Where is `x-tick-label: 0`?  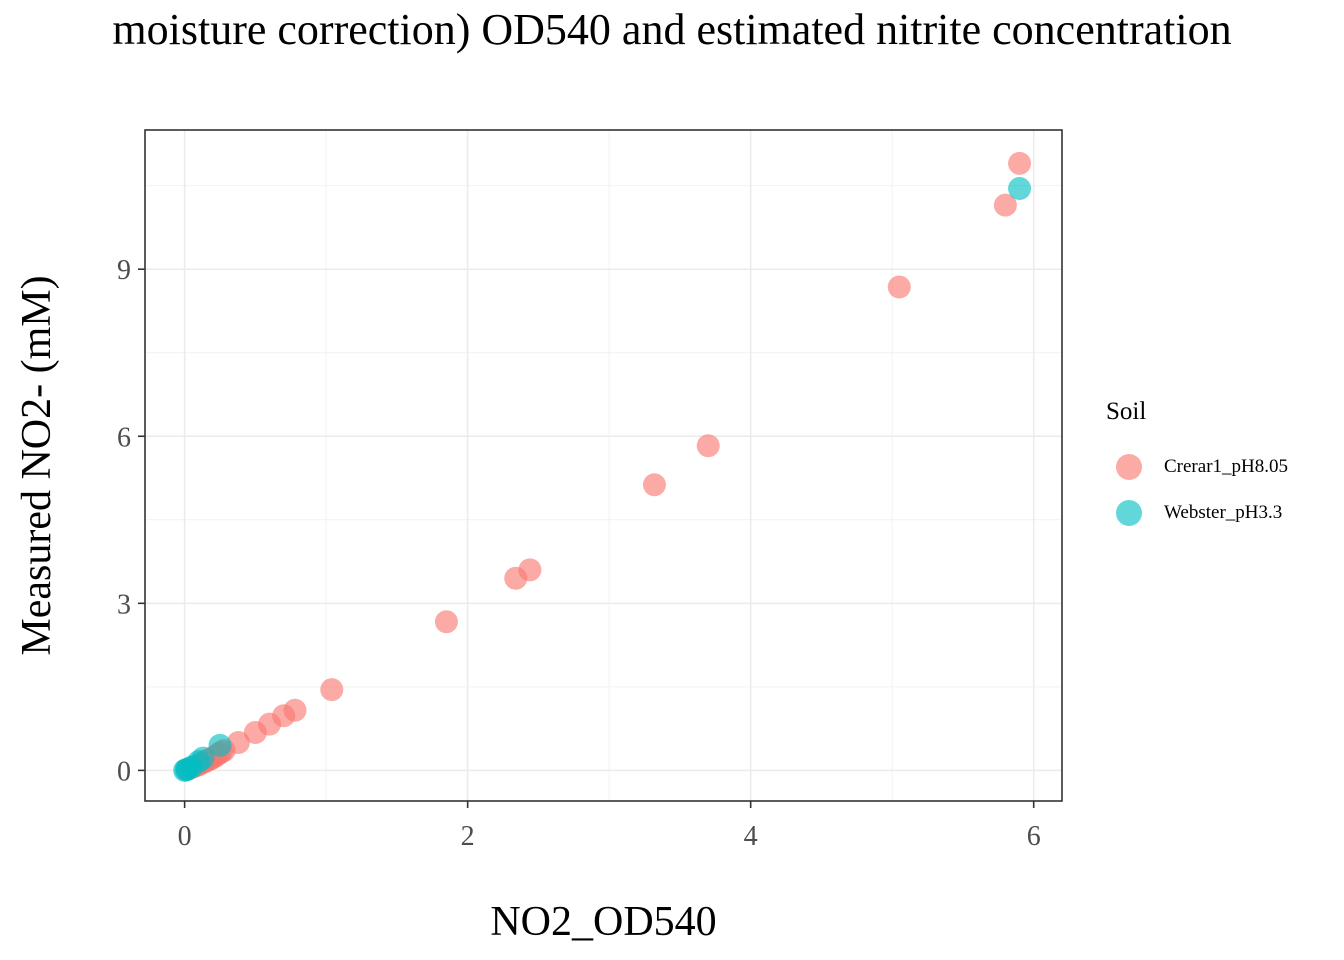
x-tick-label: 0 is located at coordinates (185, 836).